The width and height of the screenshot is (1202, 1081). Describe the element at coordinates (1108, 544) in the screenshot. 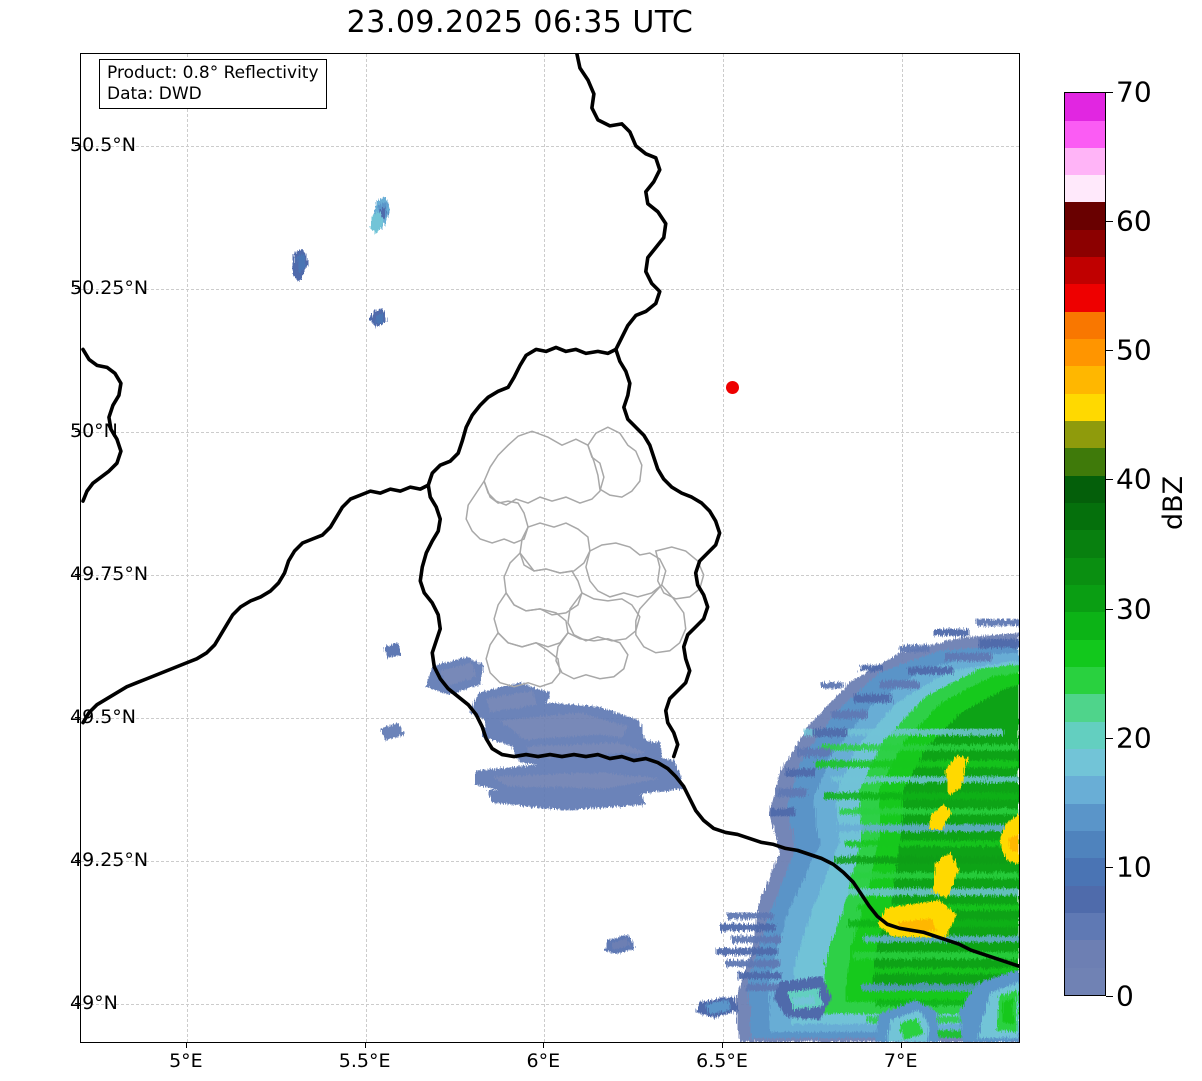

I see `colorbar: 0 10 20 30 40 50 60 70` at that location.